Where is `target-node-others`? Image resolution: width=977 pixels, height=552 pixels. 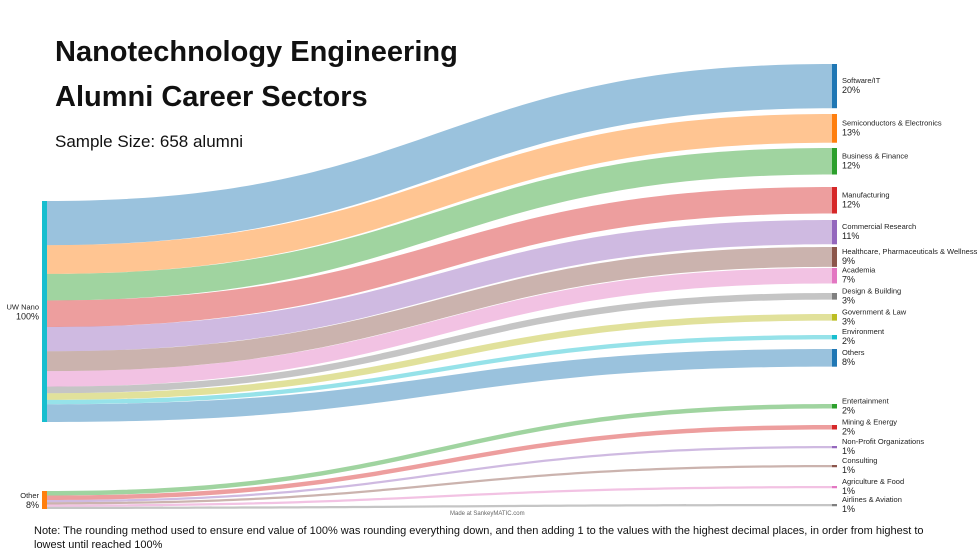 target-node-others is located at coordinates (834, 358).